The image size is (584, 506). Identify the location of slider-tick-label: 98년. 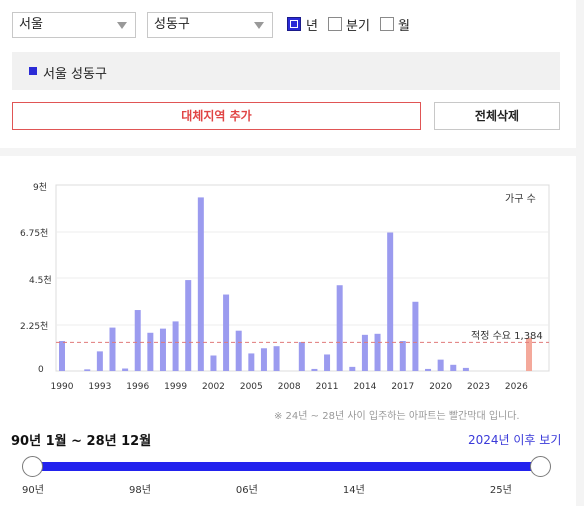
(139, 490).